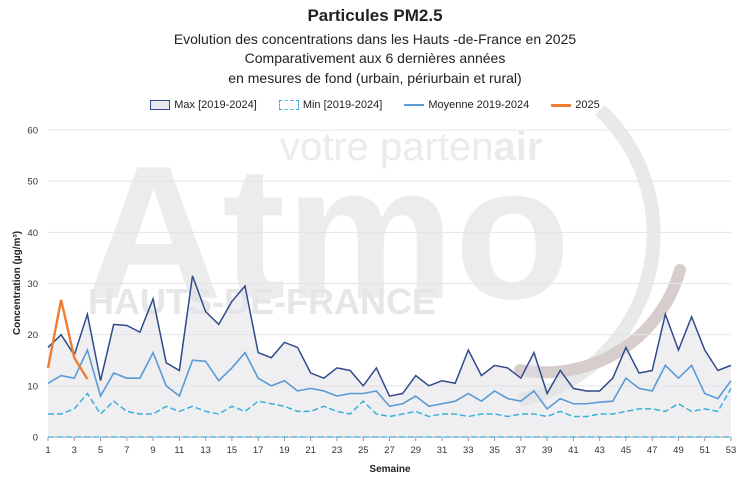 This screenshot has width=750, height=481. Describe the element at coordinates (232, 450) in the screenshot. I see `x-tick-label-15: 15` at that location.